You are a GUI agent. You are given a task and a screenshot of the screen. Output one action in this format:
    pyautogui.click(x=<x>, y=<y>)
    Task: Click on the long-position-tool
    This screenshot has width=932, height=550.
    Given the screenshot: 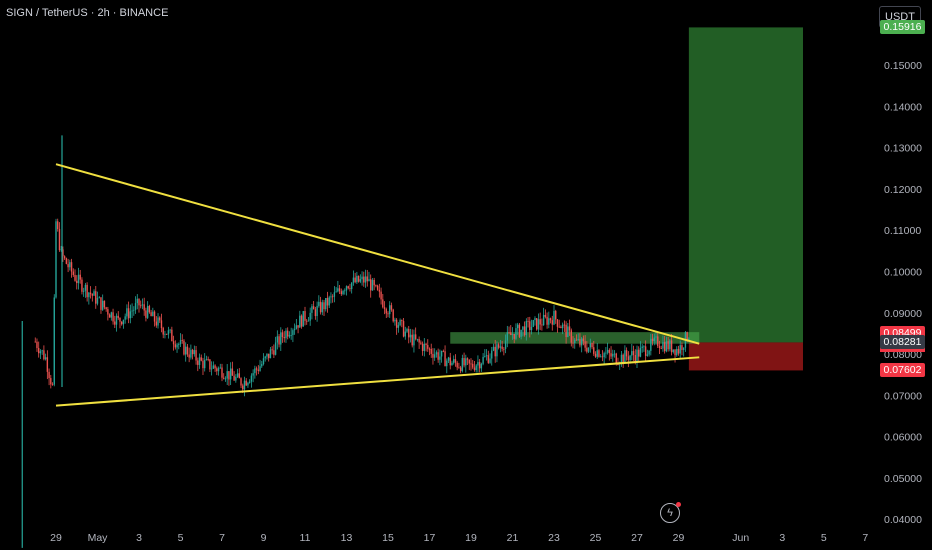 What is the action you would take?
    pyautogui.click(x=745, y=199)
    